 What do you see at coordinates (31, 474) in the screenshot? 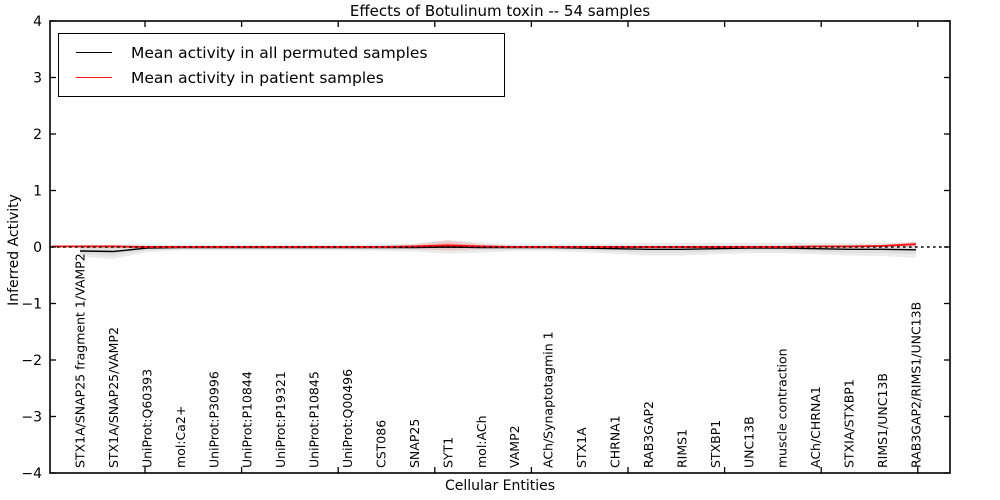
I see `y-tick-label: −4` at bounding box center [31, 474].